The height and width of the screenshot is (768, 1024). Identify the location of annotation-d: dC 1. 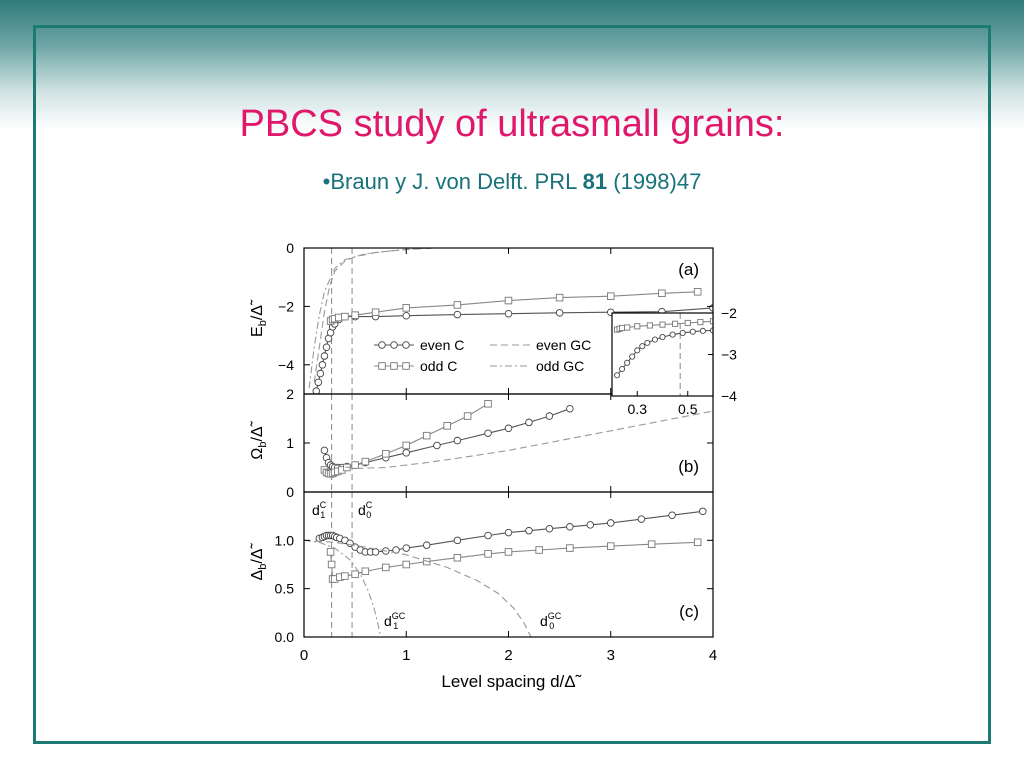
(319, 510).